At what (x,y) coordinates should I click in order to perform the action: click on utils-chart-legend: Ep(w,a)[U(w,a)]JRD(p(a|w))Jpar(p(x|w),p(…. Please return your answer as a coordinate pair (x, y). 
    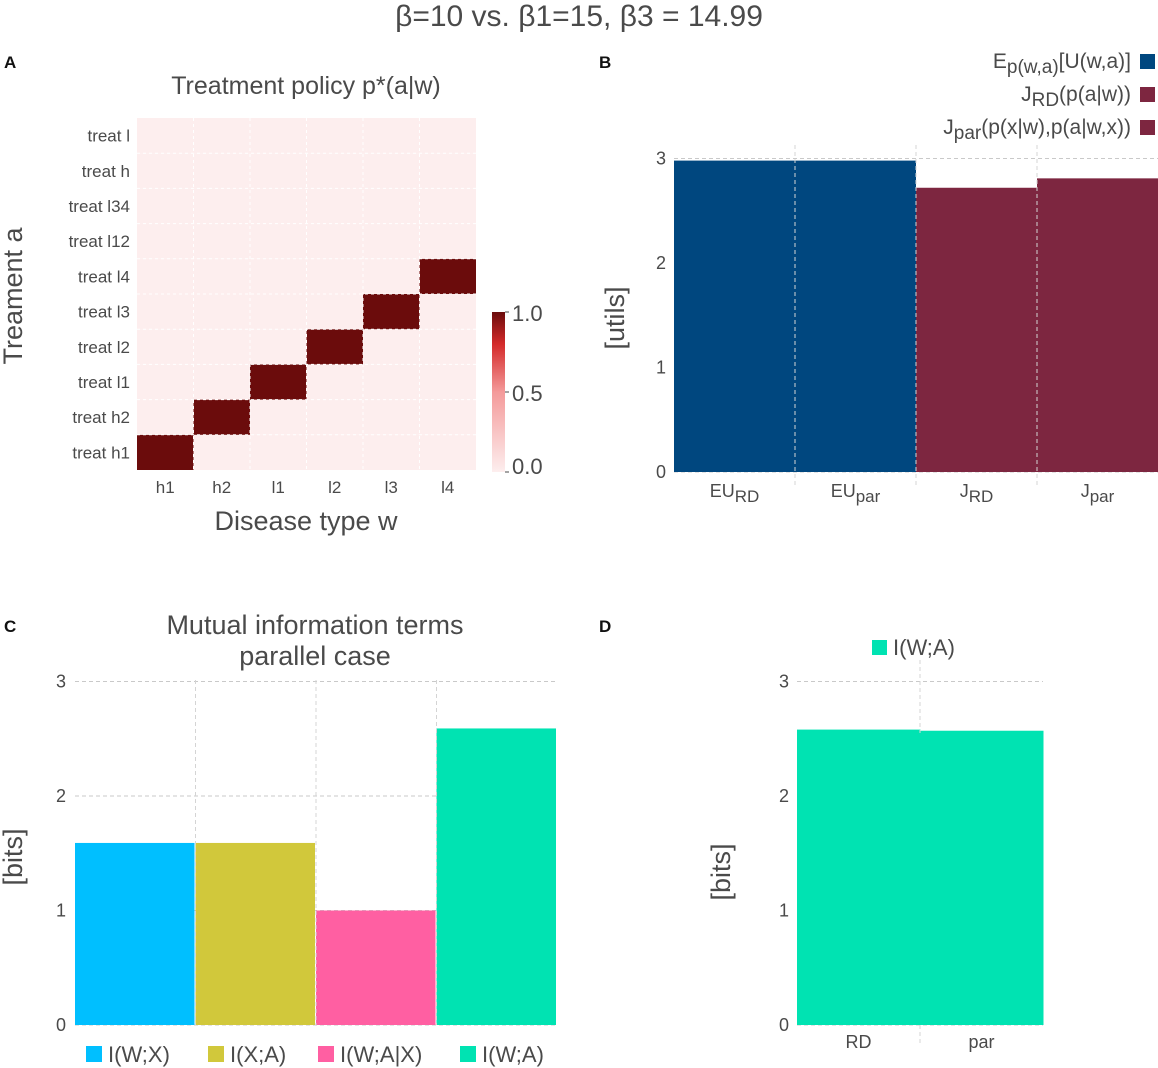
    Looking at the image, I should click on (1049, 97).